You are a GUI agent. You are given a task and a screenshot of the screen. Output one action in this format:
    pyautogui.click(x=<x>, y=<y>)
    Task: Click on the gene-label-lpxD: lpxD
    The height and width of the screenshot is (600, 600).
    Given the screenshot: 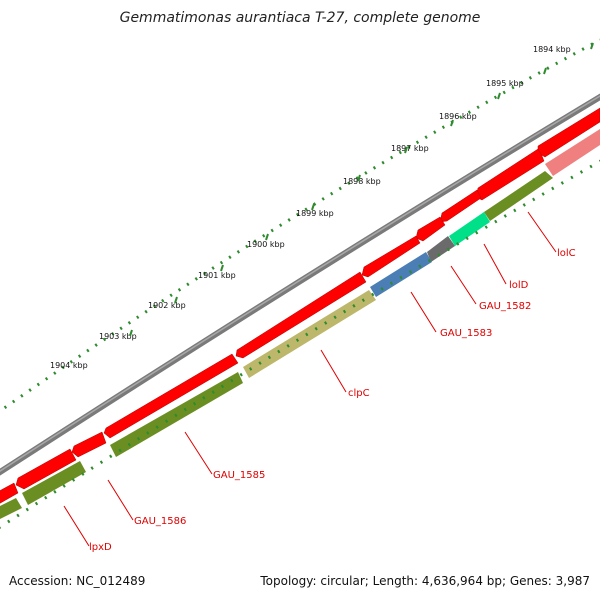 What is the action you would take?
    pyautogui.click(x=100, y=547)
    